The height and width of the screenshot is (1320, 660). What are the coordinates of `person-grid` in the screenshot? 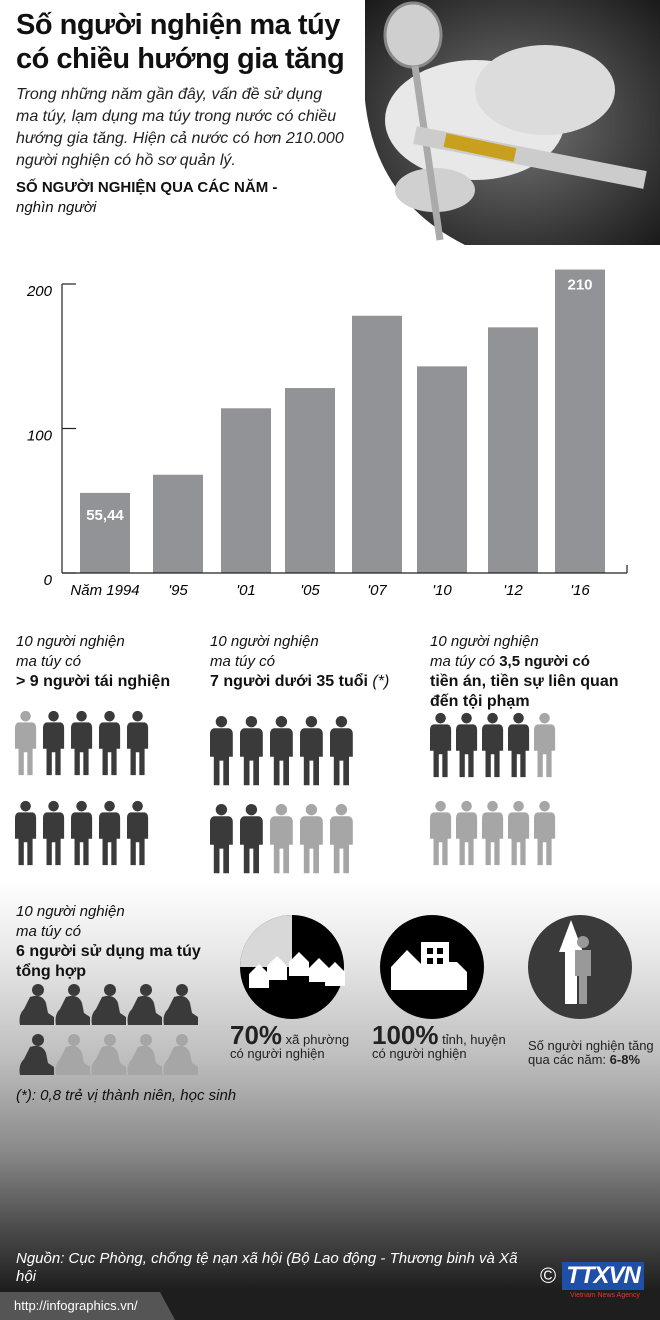 It's located at (82, 788).